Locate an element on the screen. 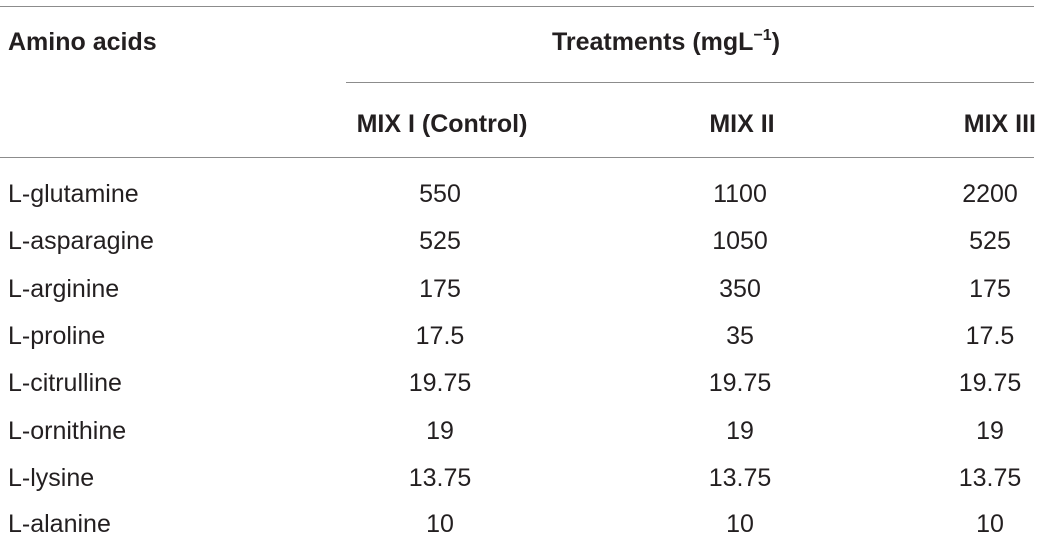 This screenshot has height=556, width=1040. table-row: L-citrulline 19.75 19.75 19.75 is located at coordinates (520, 391).